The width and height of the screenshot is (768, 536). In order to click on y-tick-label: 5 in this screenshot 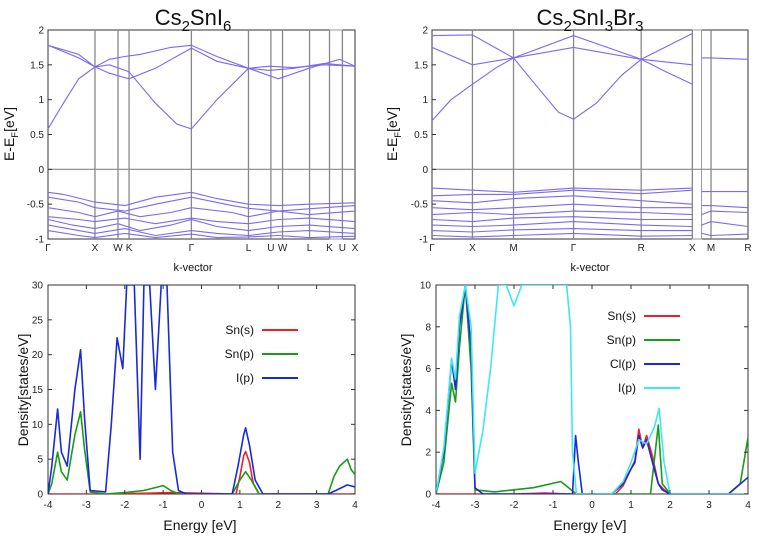, I will do `click(40, 460)`.